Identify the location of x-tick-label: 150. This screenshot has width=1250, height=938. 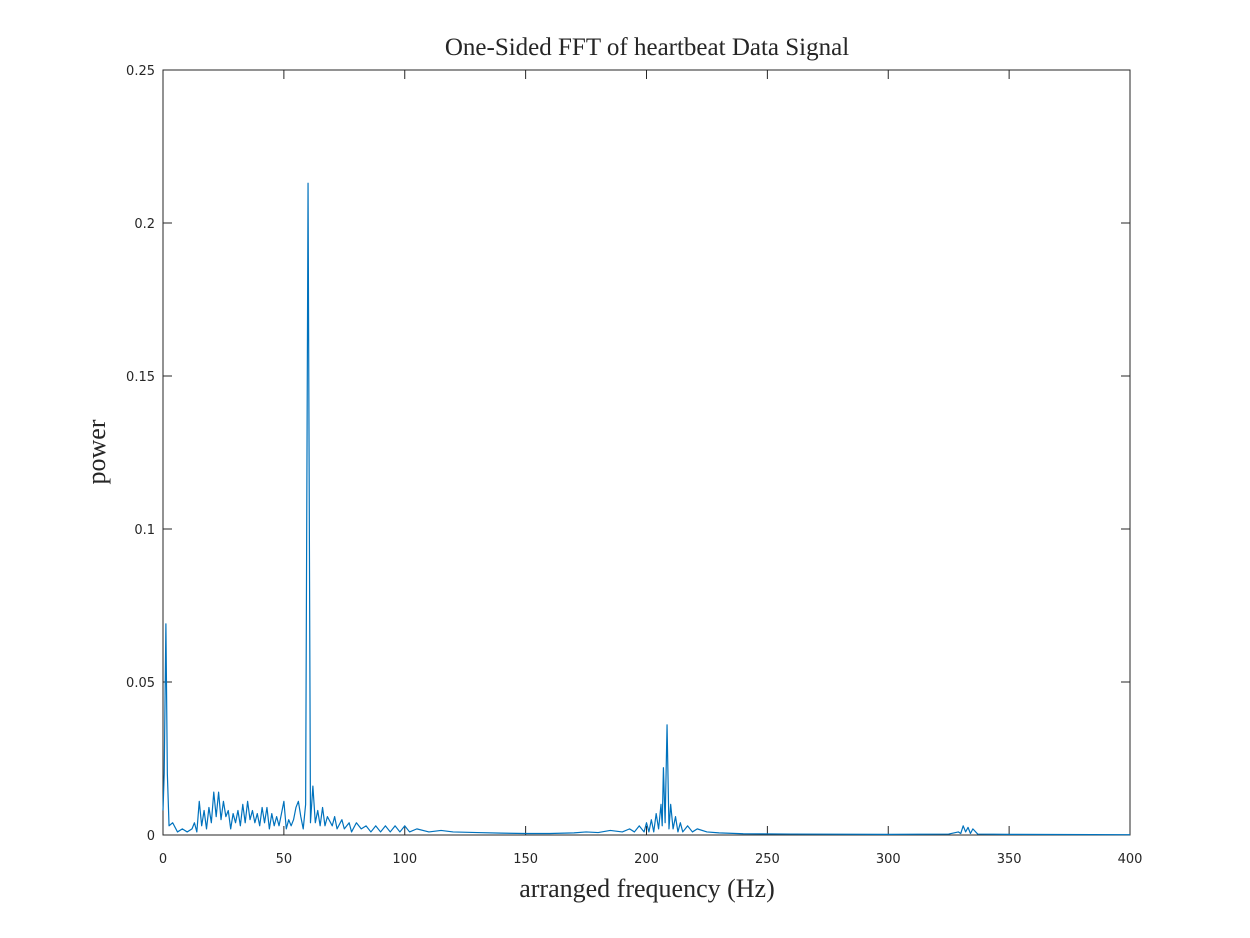
(525, 859).